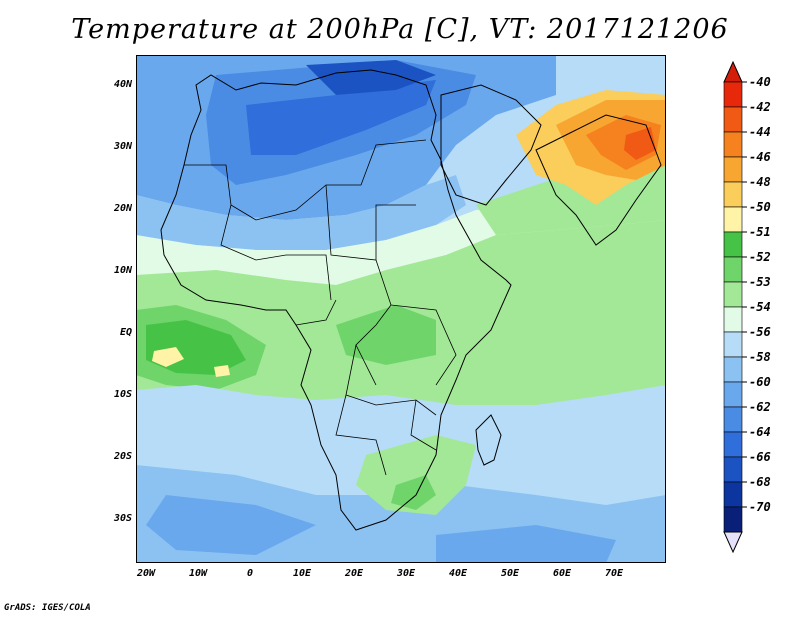  Describe the element at coordinates (222, 371) in the screenshot. I see `field-patch-50-b` at that location.